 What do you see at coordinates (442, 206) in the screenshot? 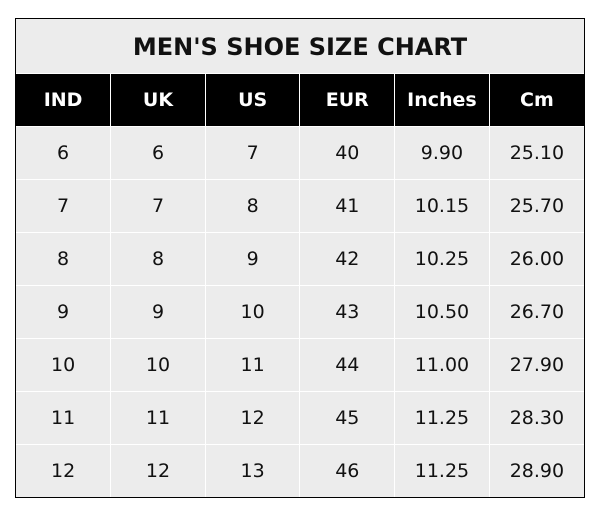
I see `cell-inches: 10.15` at bounding box center [442, 206].